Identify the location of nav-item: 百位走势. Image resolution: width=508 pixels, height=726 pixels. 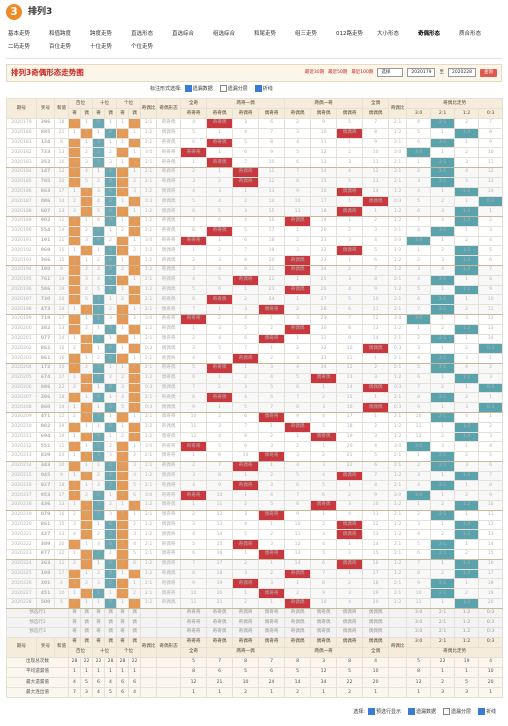
(60, 47).